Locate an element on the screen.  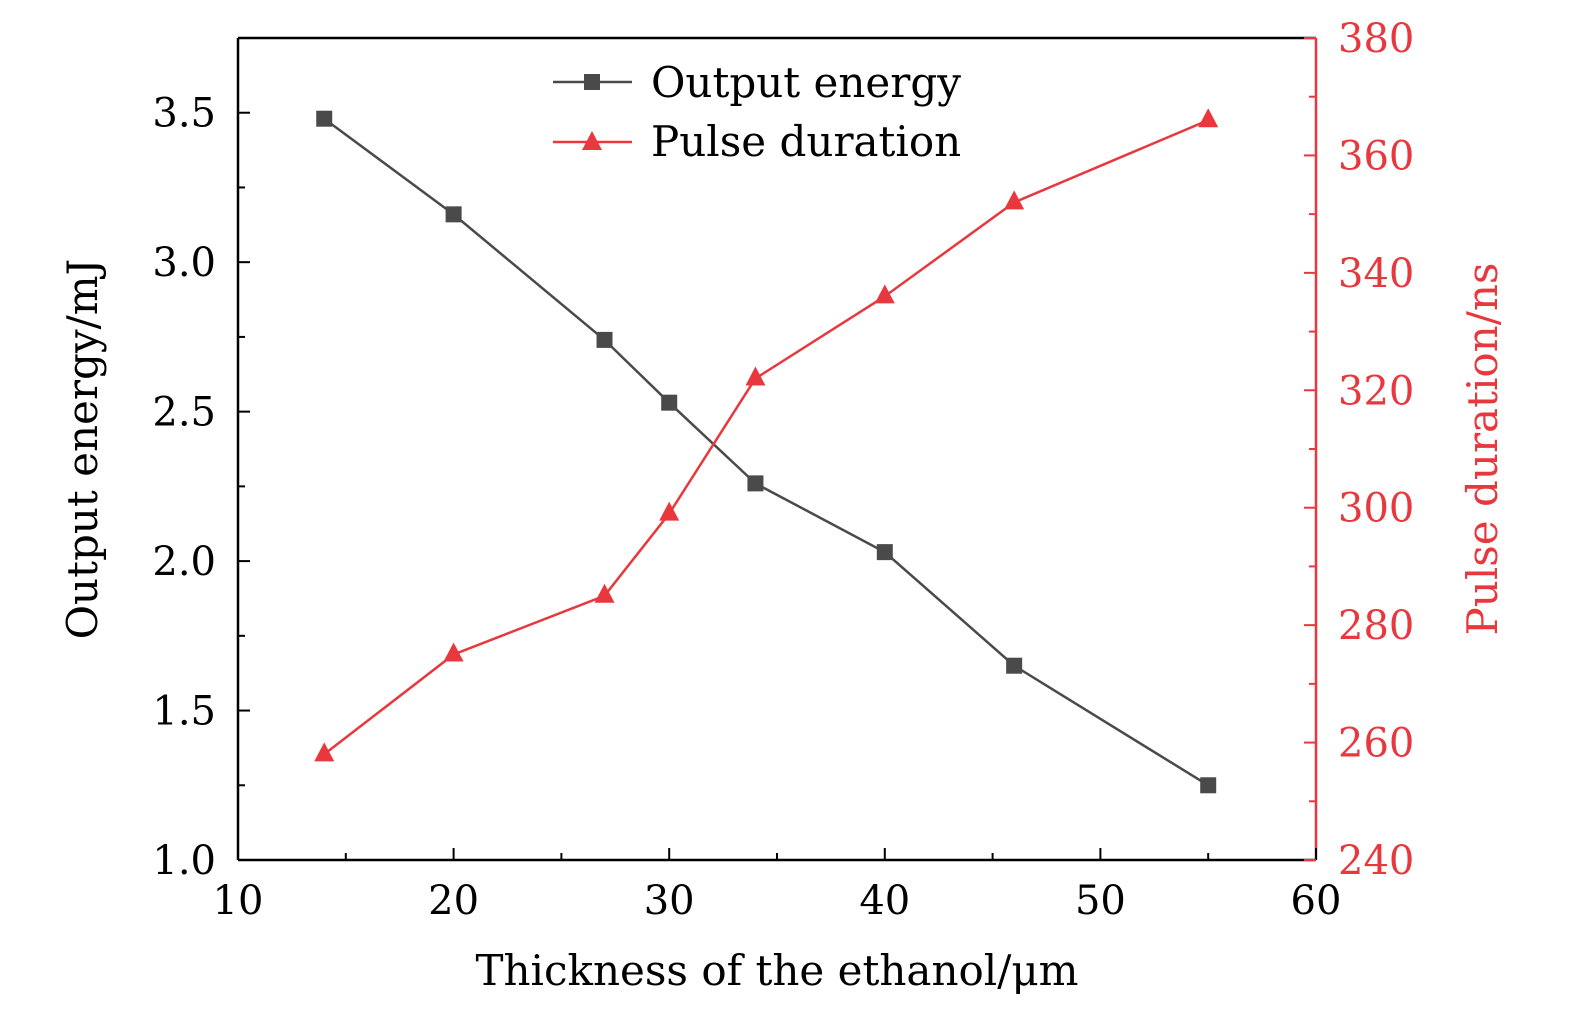
x-tick-label: 60 is located at coordinates (1316, 901).